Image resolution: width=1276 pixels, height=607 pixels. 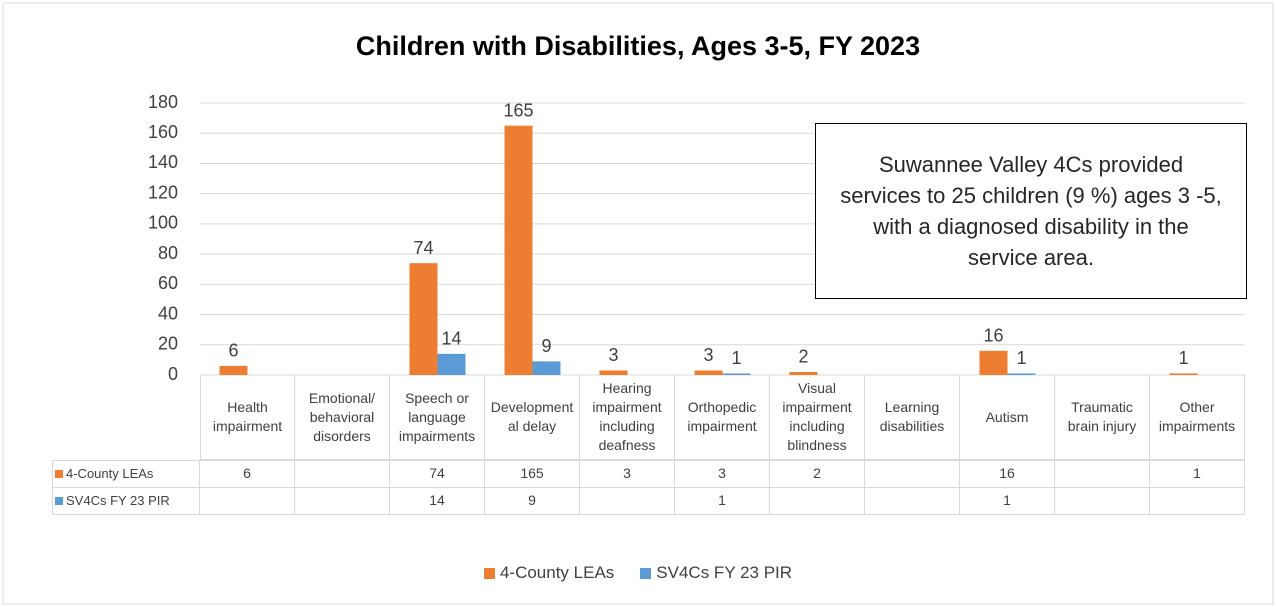 What do you see at coordinates (803, 357) in the screenshot?
I see `data-label: 2` at bounding box center [803, 357].